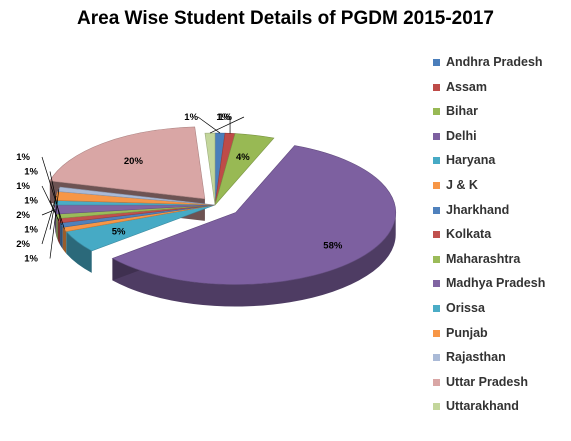 The image size is (571, 441). What do you see at coordinates (501, 189) in the screenshot?
I see `legend-item-j-and-k: J & K` at bounding box center [501, 189].